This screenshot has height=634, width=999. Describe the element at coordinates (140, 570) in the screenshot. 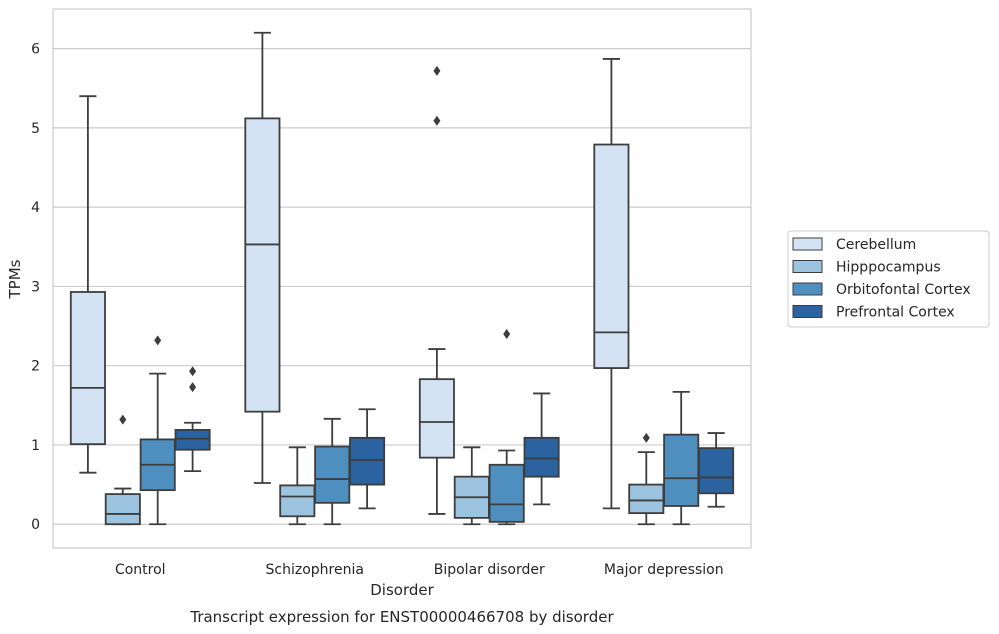

I see `x-tick-label: Control` at that location.